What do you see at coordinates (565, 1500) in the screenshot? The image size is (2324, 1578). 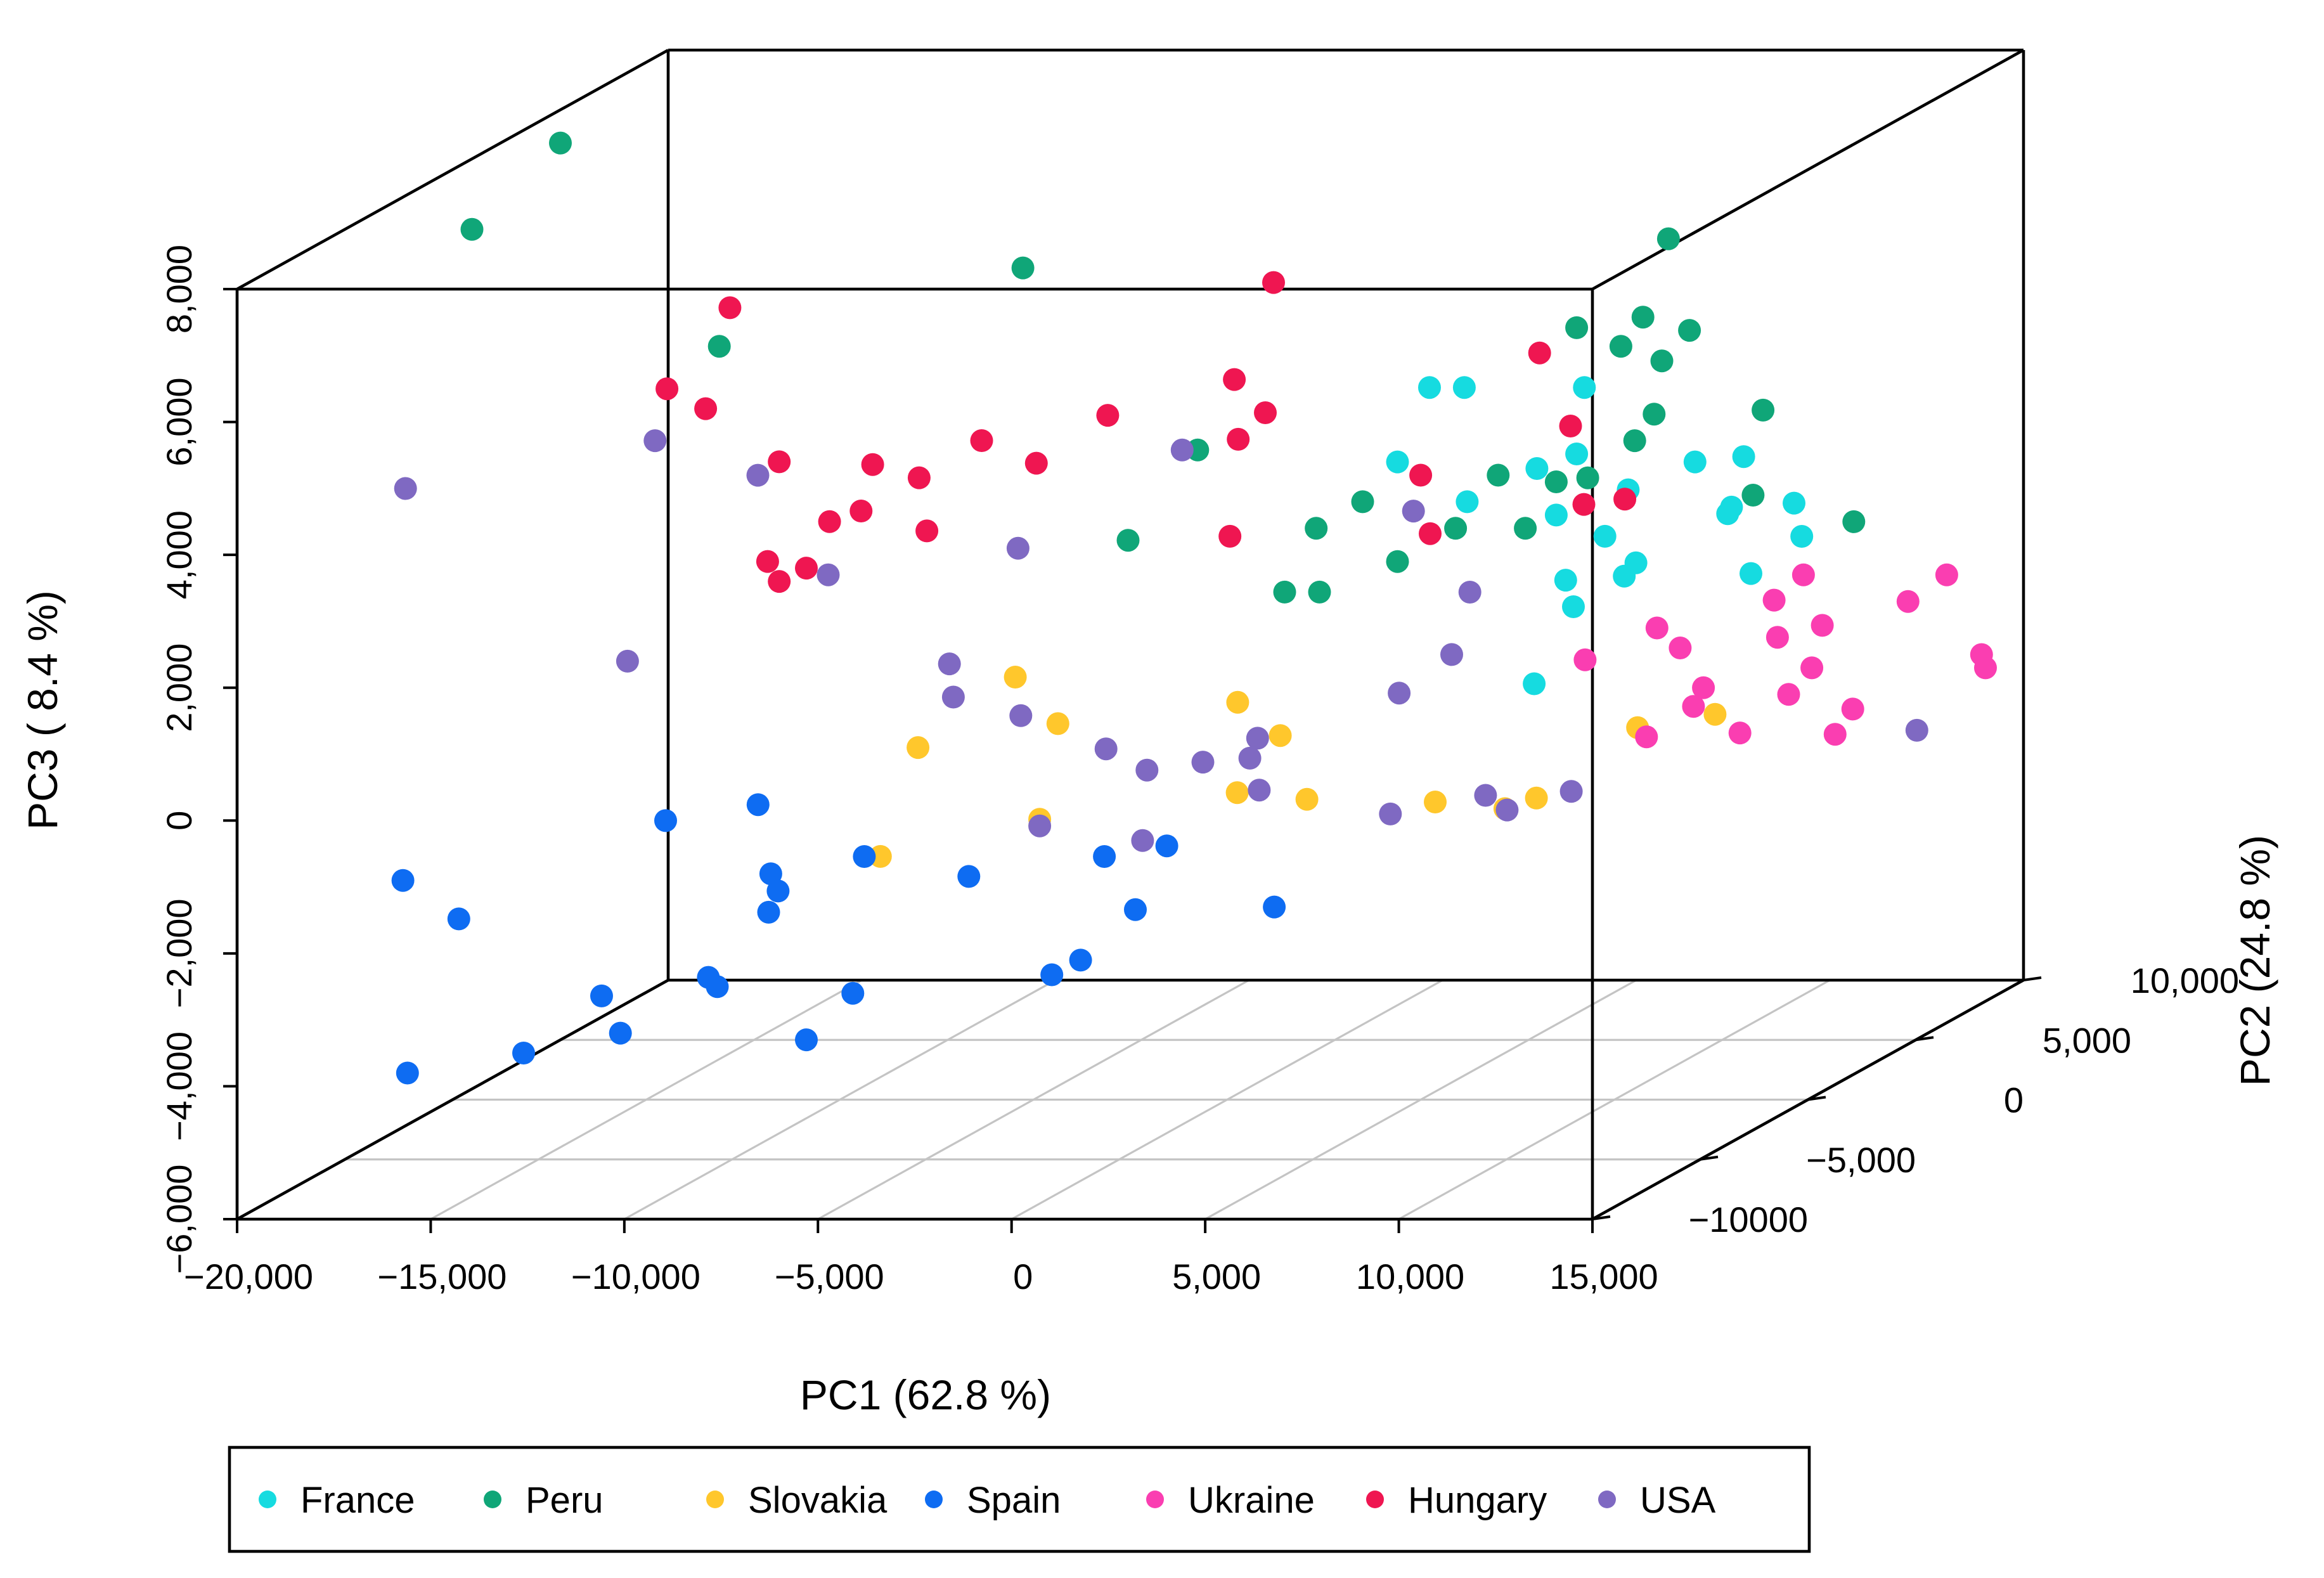 I see `legend-label-peru: Peru` at bounding box center [565, 1500].